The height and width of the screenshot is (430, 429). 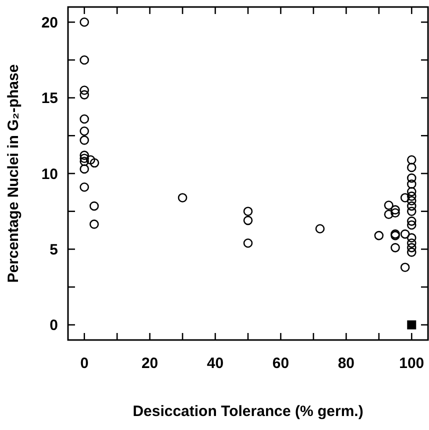 What do you see at coordinates (346, 363) in the screenshot?
I see `x-tick-label: 80` at bounding box center [346, 363].